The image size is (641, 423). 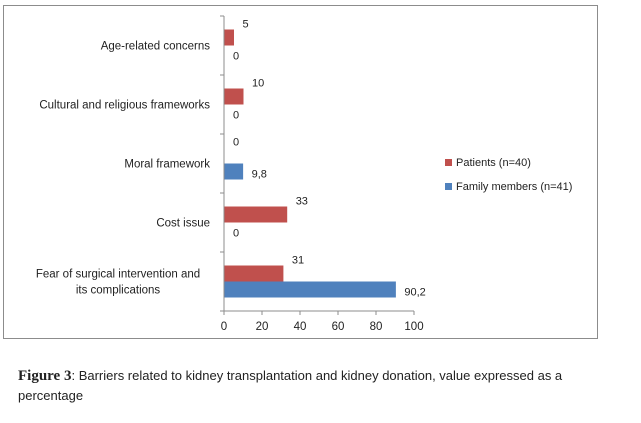 I want to click on category-label: Cultural and religious frameworks, so click(x=124, y=106).